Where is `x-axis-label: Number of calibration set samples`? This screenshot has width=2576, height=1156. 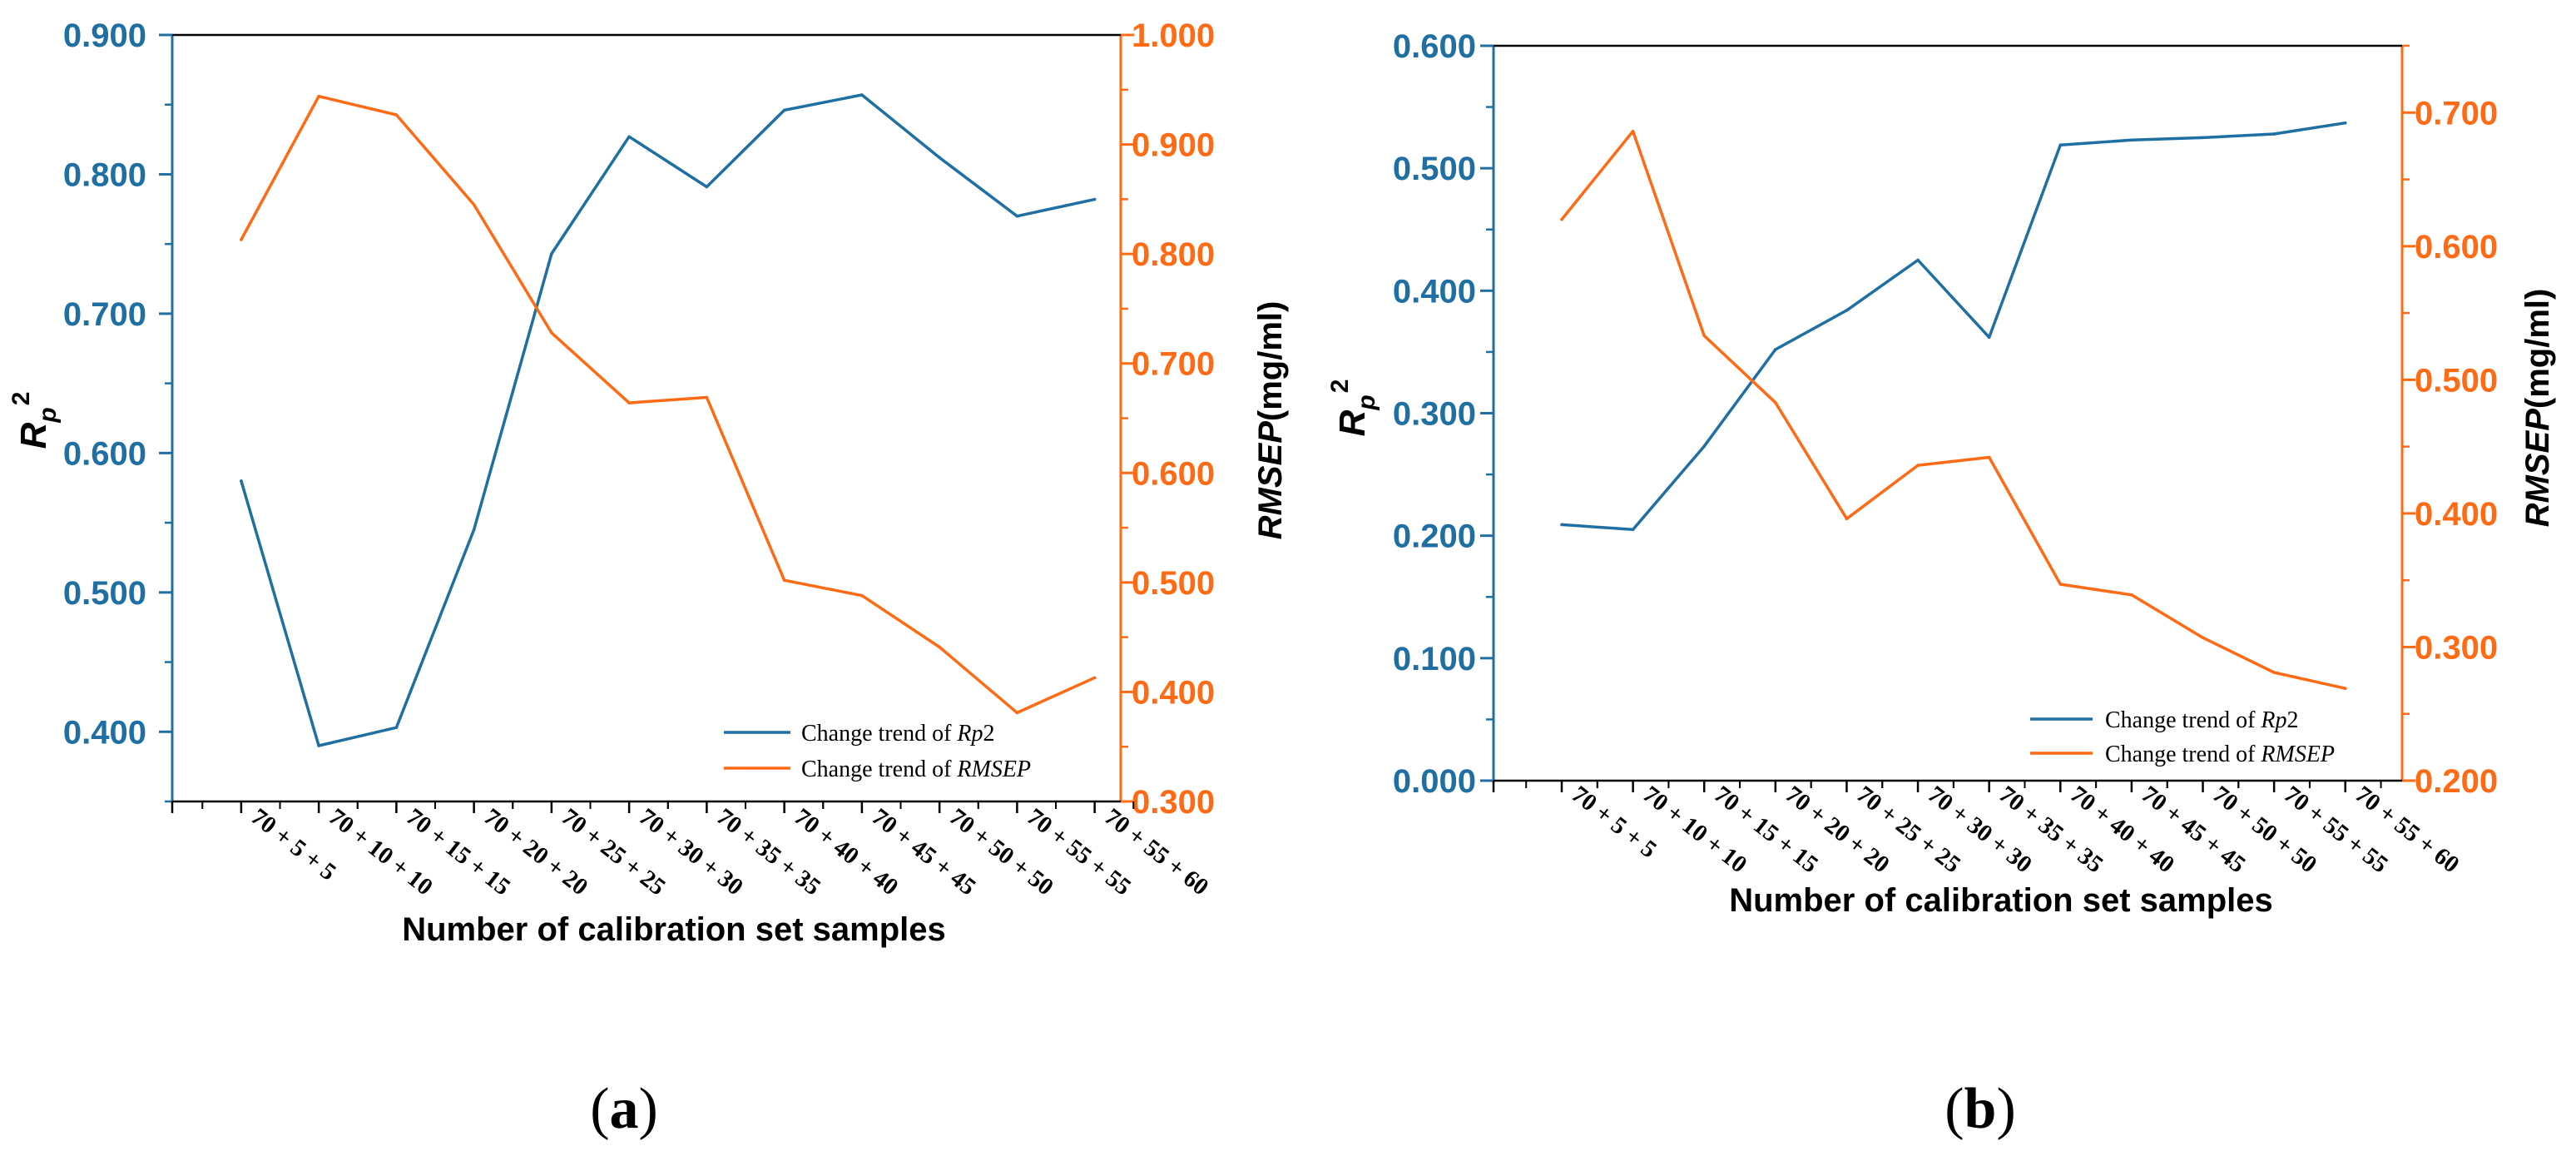
x-axis-label: Number of calibration set samples is located at coordinates (674, 929).